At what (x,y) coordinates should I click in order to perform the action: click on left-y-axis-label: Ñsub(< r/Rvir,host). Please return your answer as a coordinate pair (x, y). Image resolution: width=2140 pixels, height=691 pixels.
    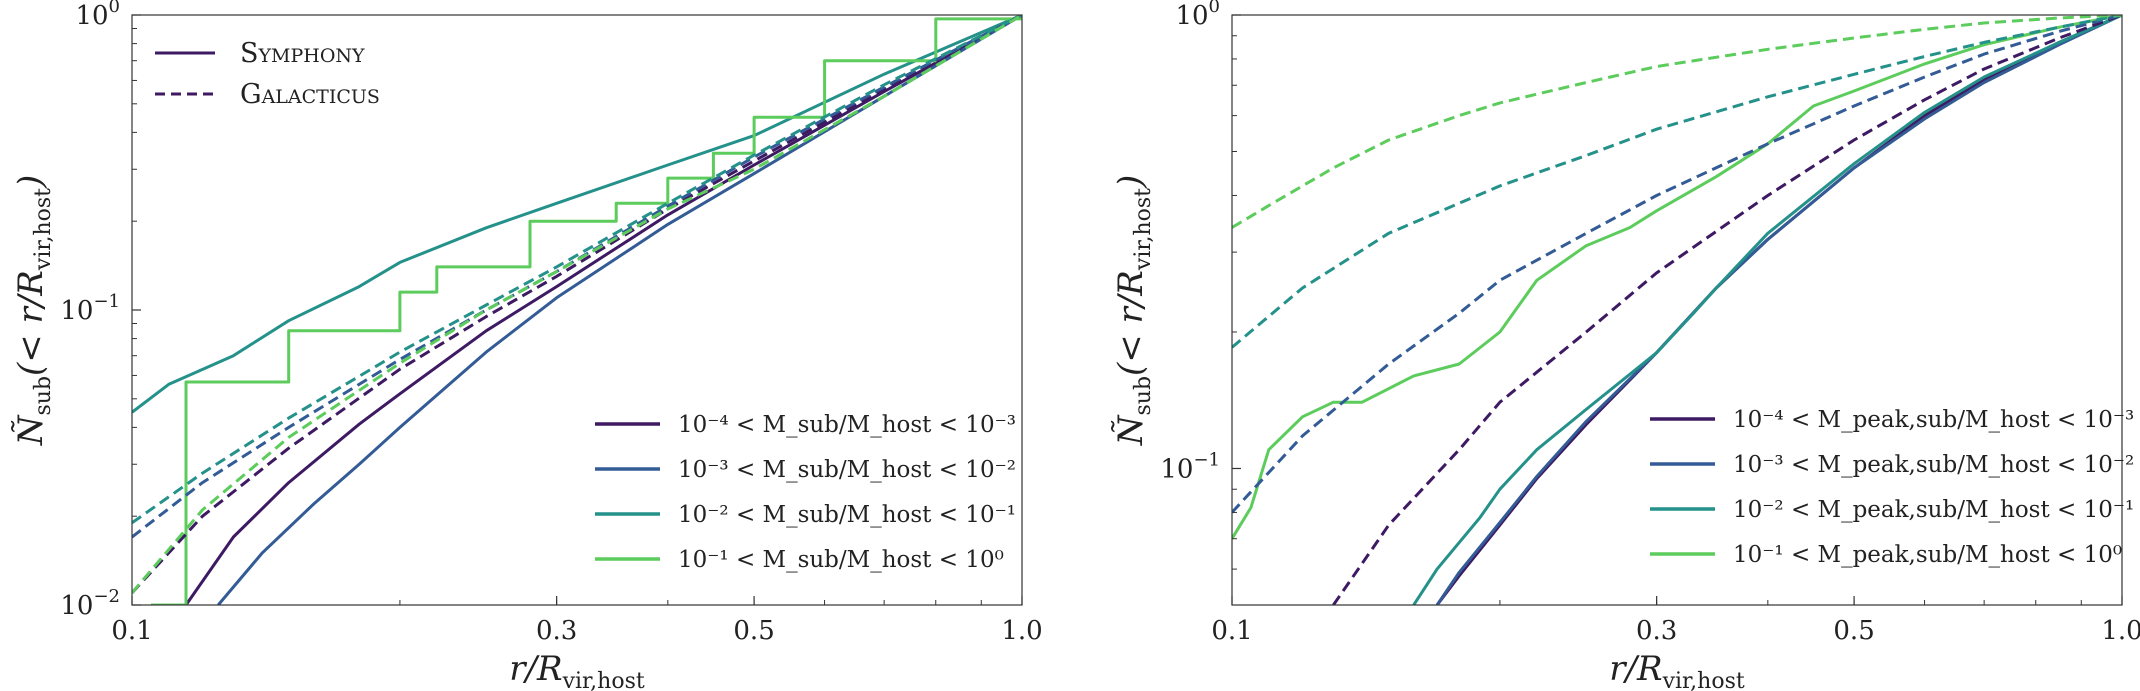
    Looking at the image, I should click on (33, 311).